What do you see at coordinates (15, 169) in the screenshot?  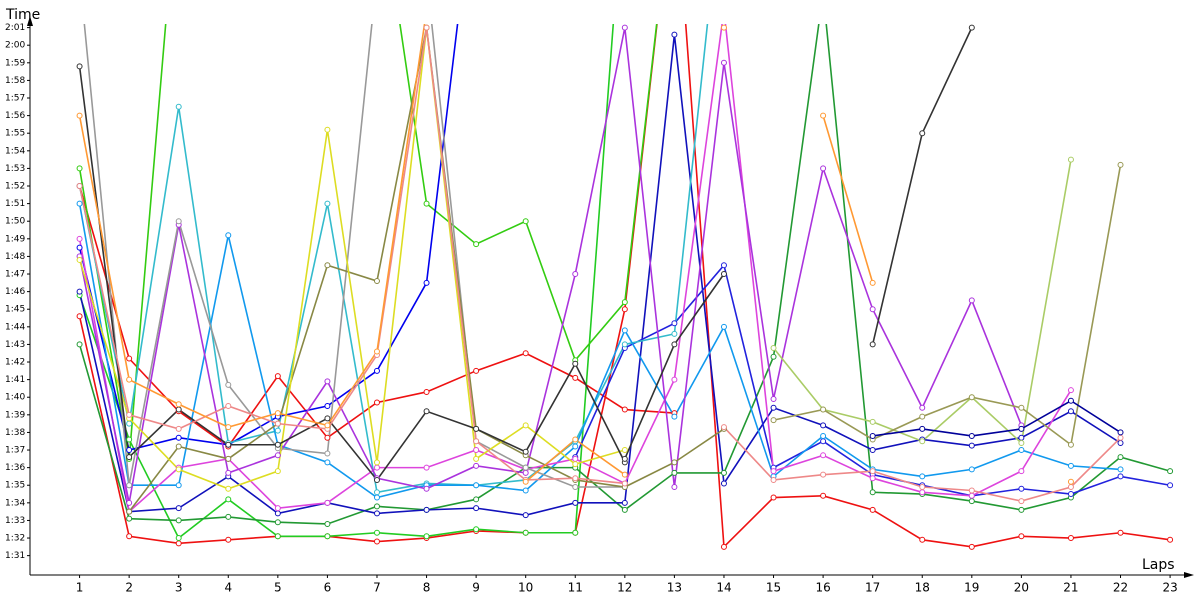 I see `y-tick-label: 1:53` at bounding box center [15, 169].